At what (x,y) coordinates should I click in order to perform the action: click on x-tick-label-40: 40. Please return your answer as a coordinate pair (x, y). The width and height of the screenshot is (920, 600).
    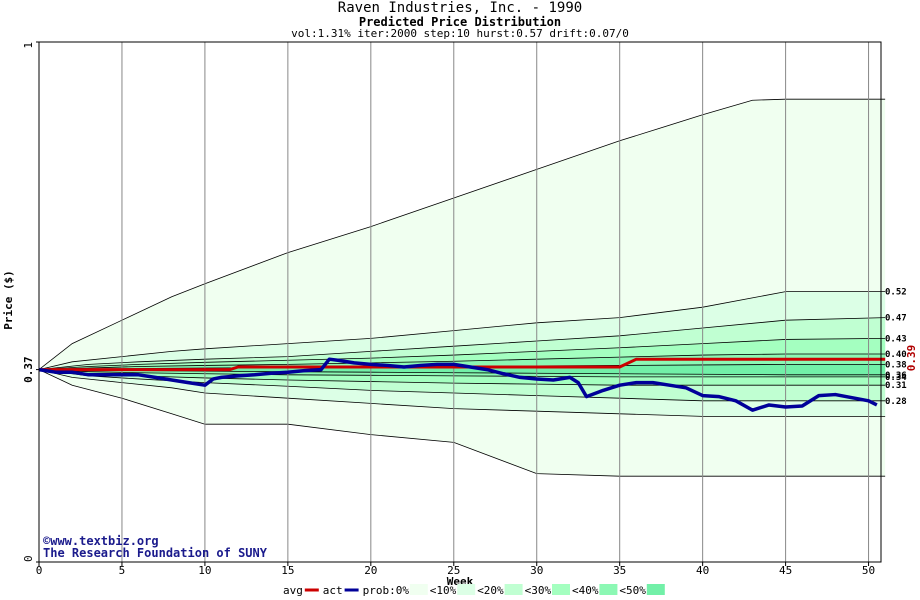
    Looking at the image, I should click on (702, 570).